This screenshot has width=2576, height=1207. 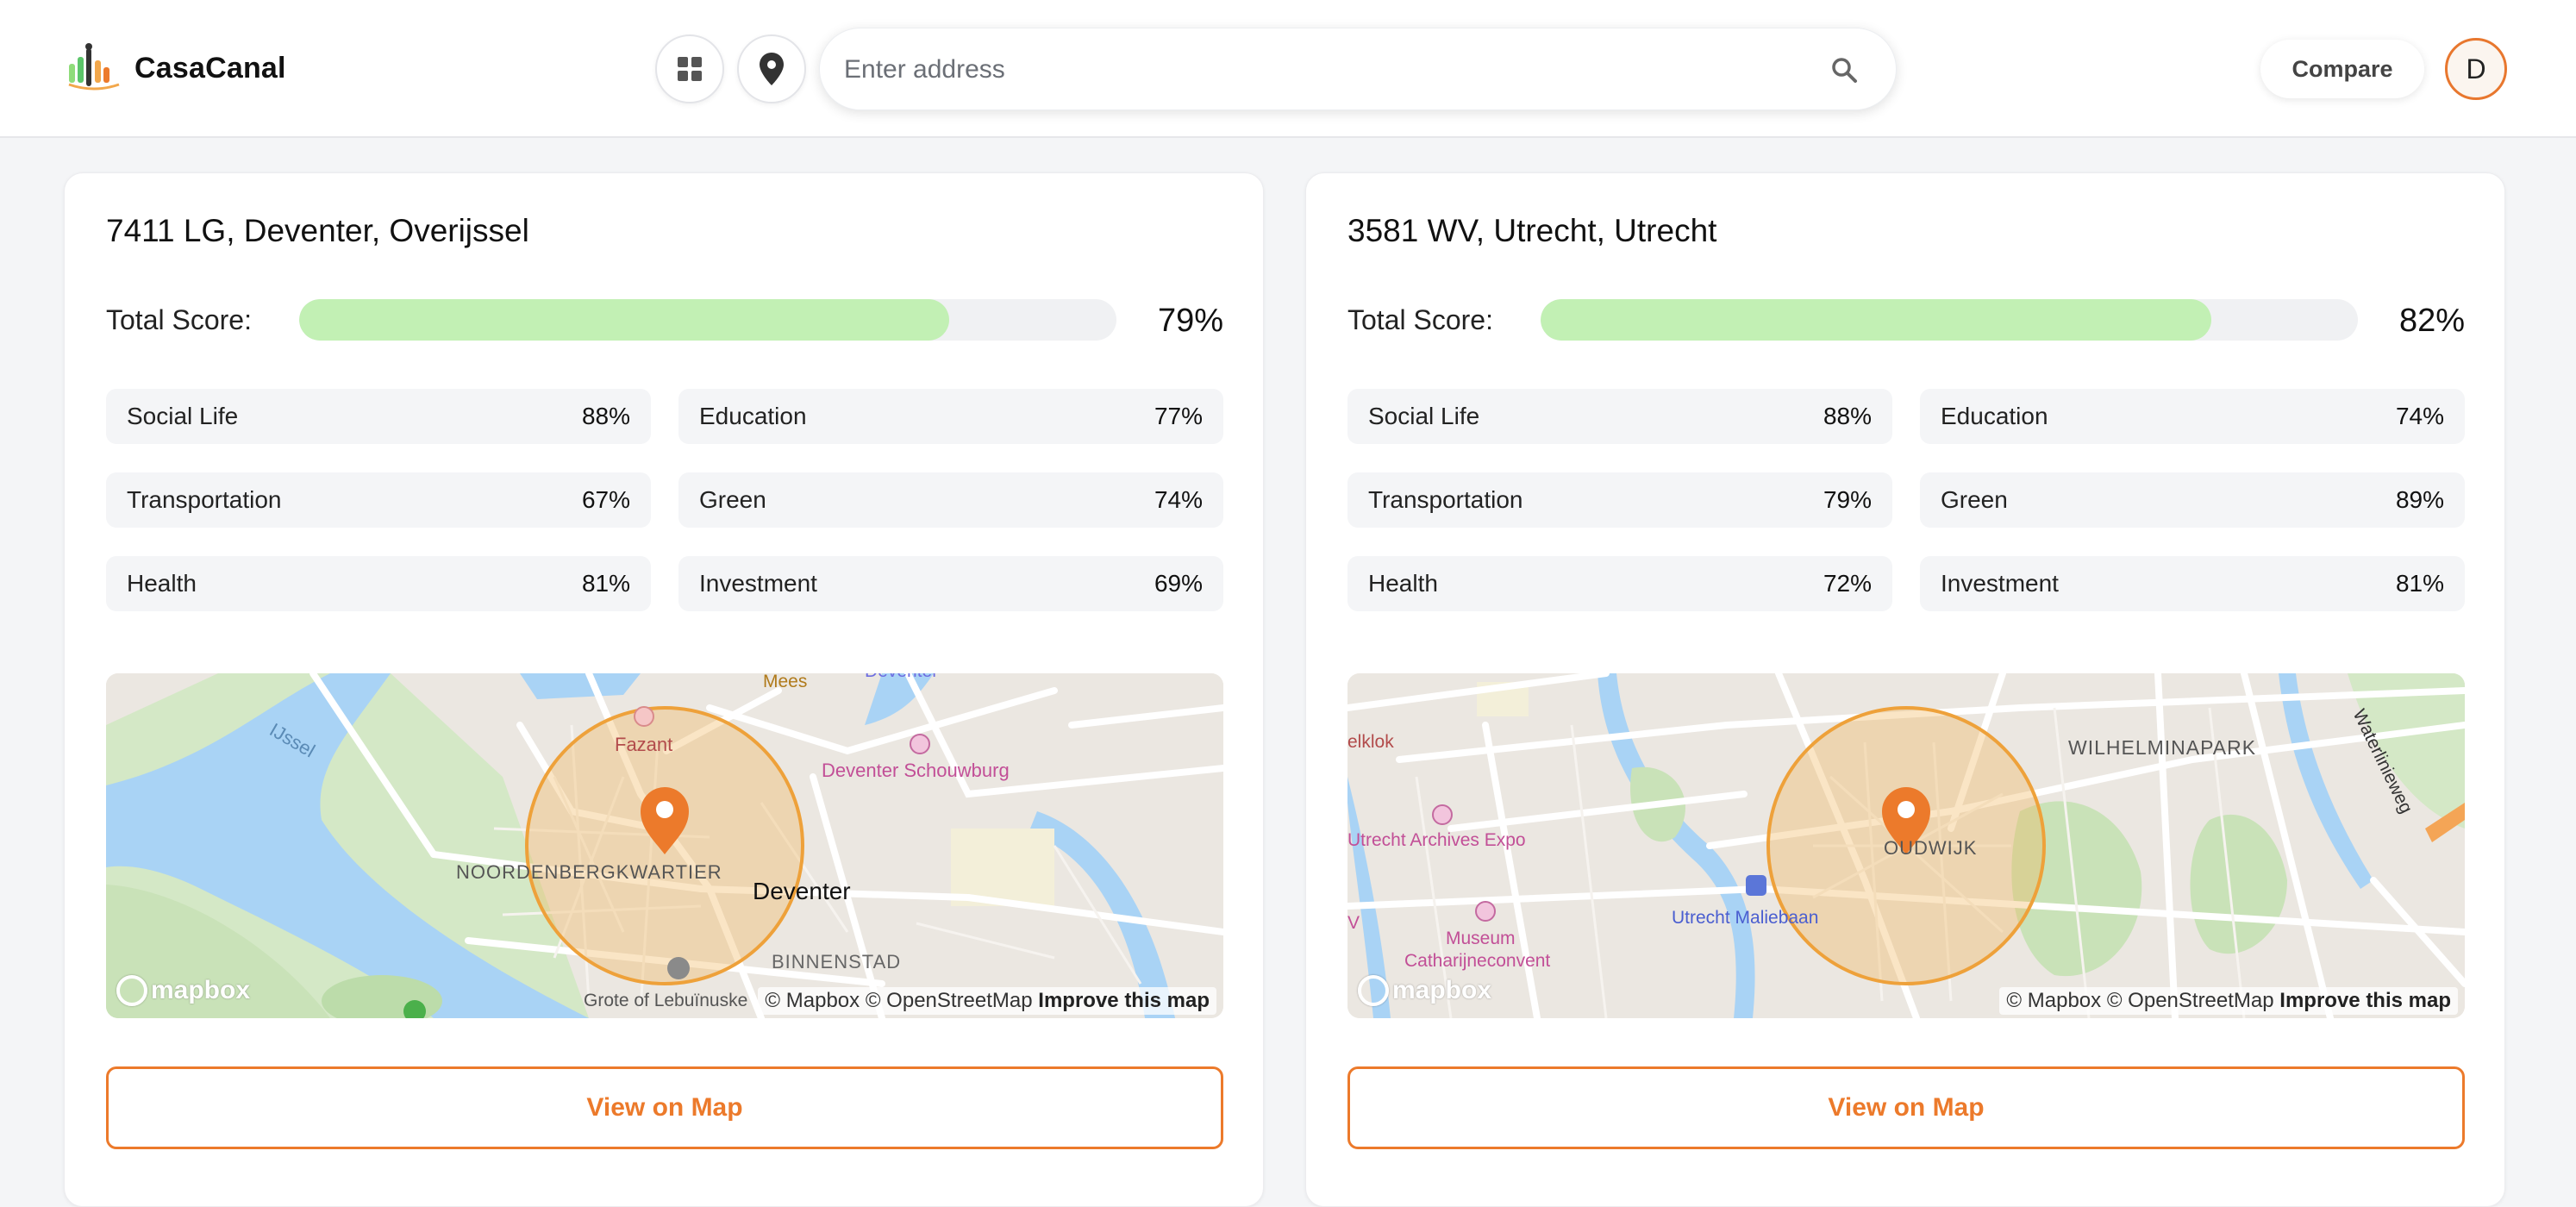 I want to click on grid-icon, so click(x=690, y=69).